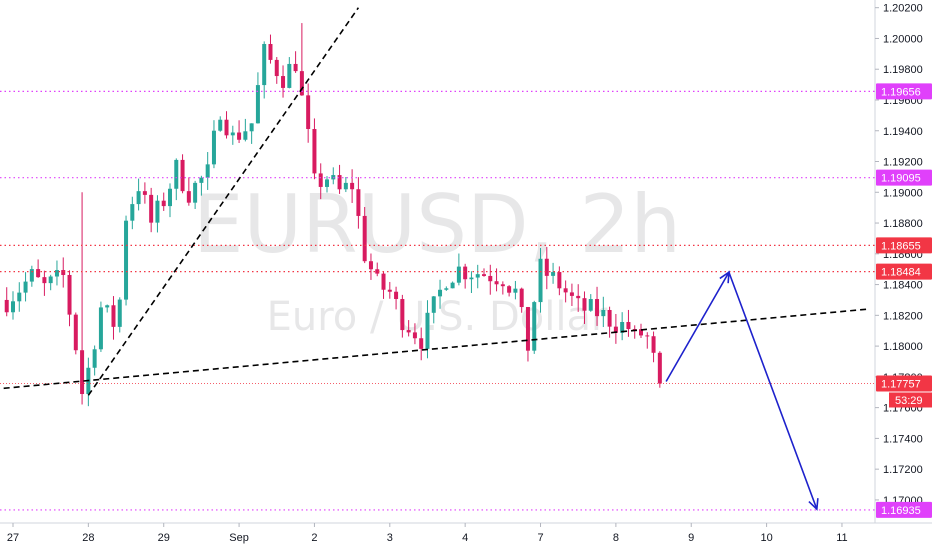  What do you see at coordinates (903, 347) in the screenshot?
I see `price-tick-label: 1.18000` at bounding box center [903, 347].